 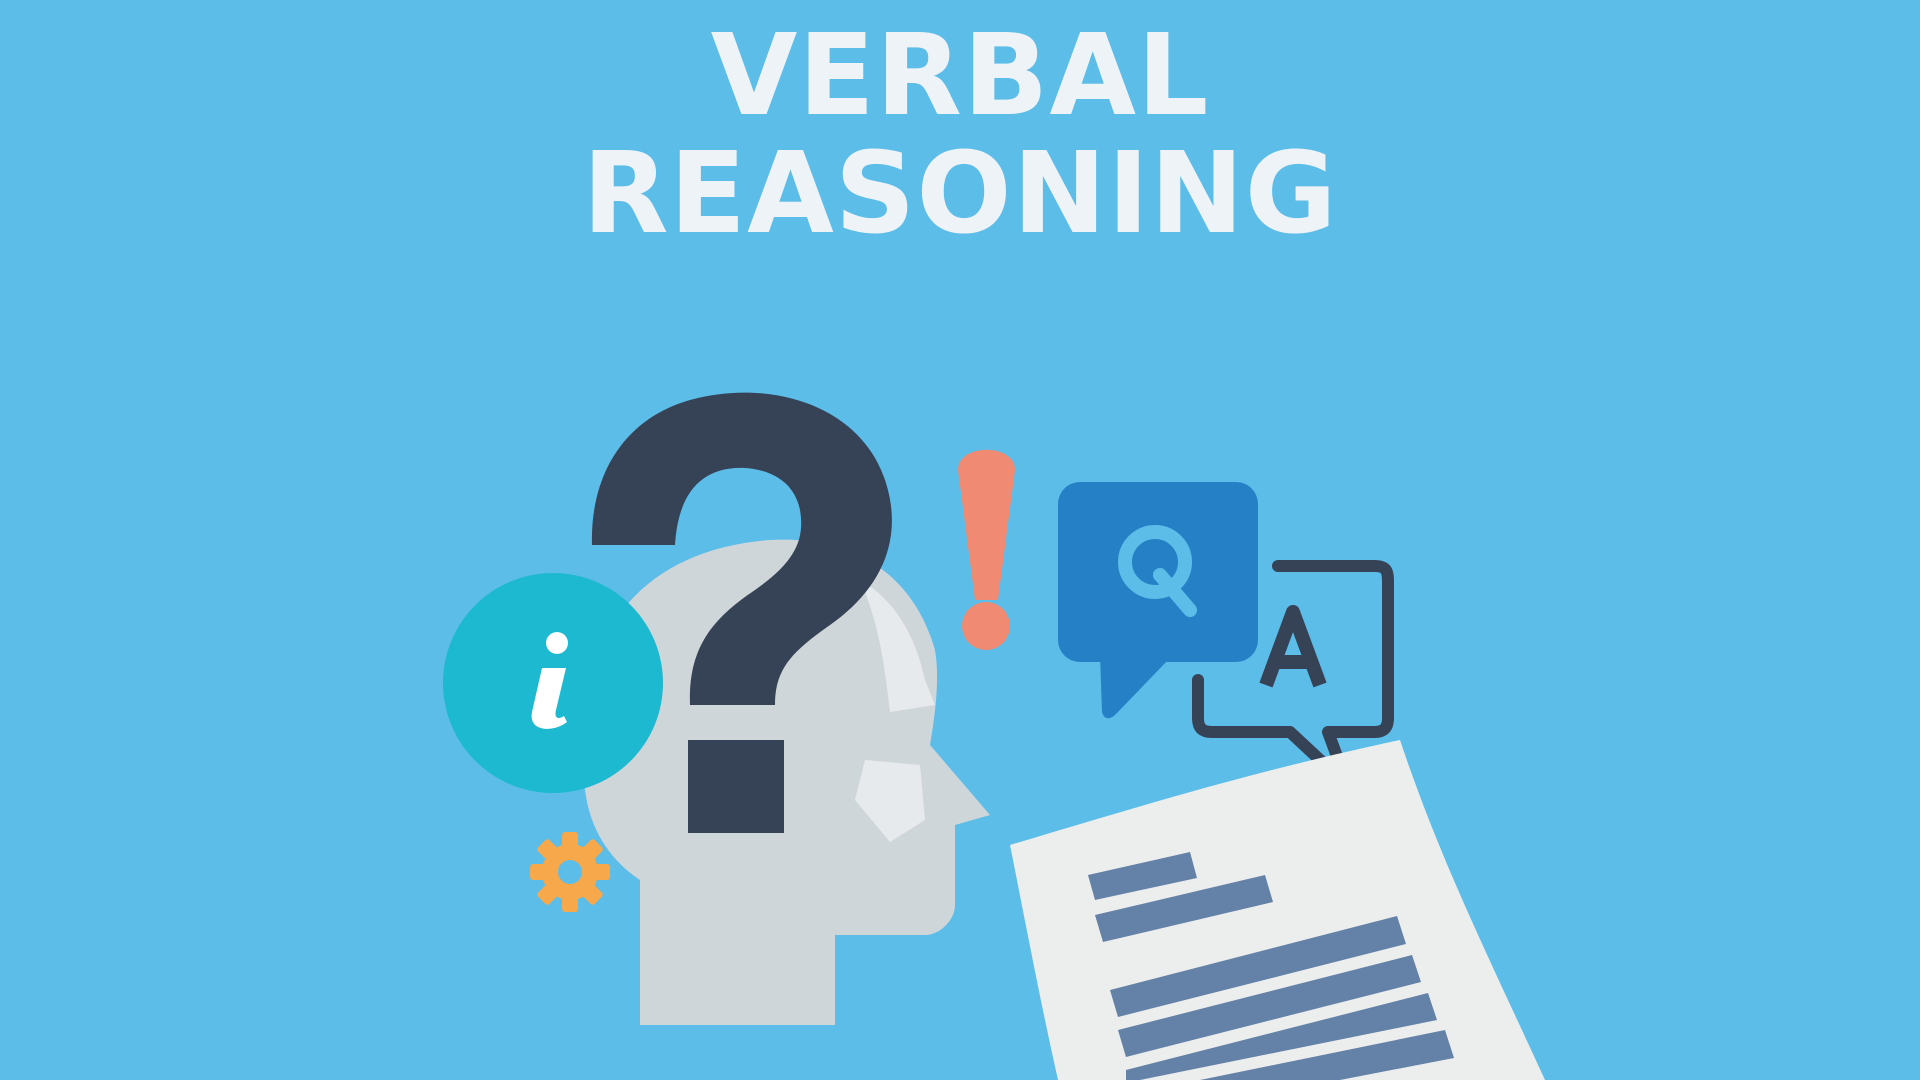 What do you see at coordinates (553, 683) in the screenshot?
I see `info-icon` at bounding box center [553, 683].